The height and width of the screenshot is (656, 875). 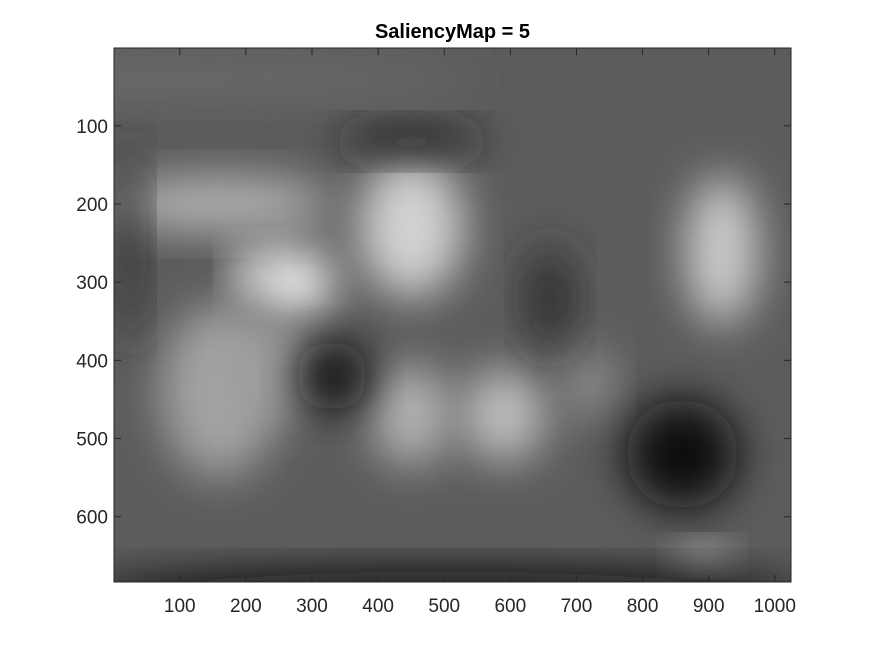 I want to click on x-tick-label: 200, so click(x=246, y=606).